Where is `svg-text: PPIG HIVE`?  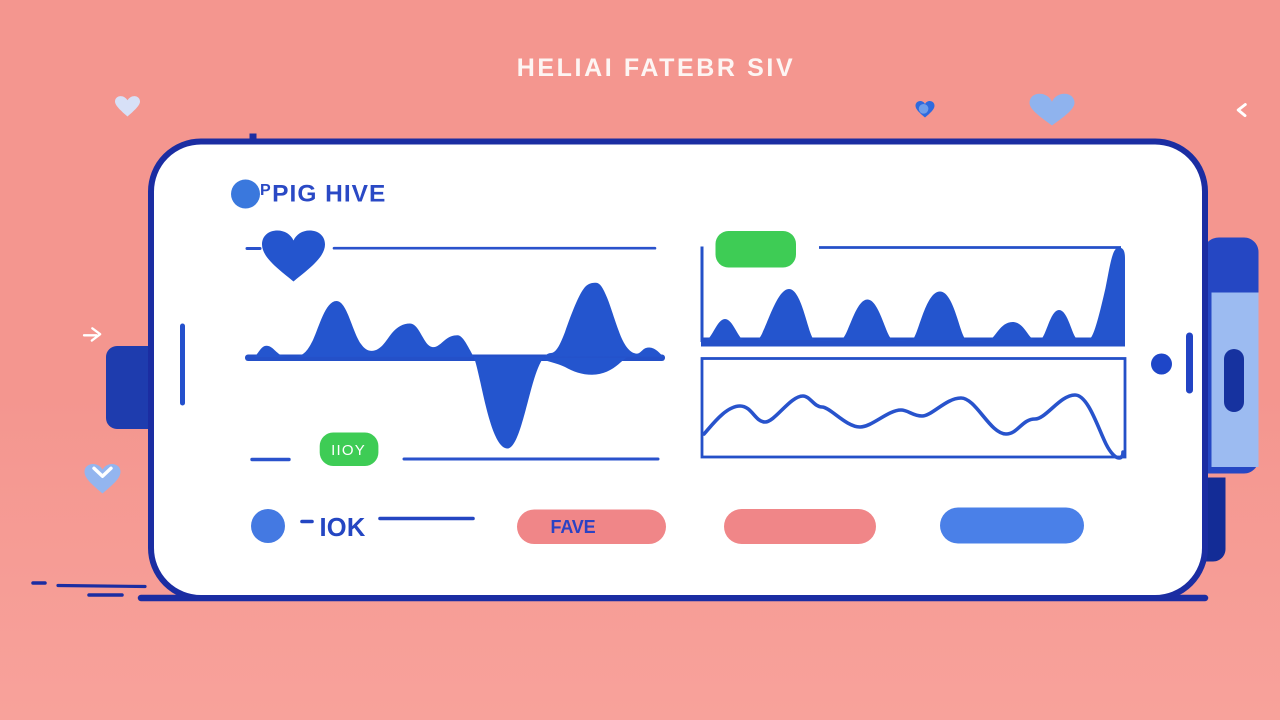
svg-text: PPIG HIVE is located at coordinates (323, 194).